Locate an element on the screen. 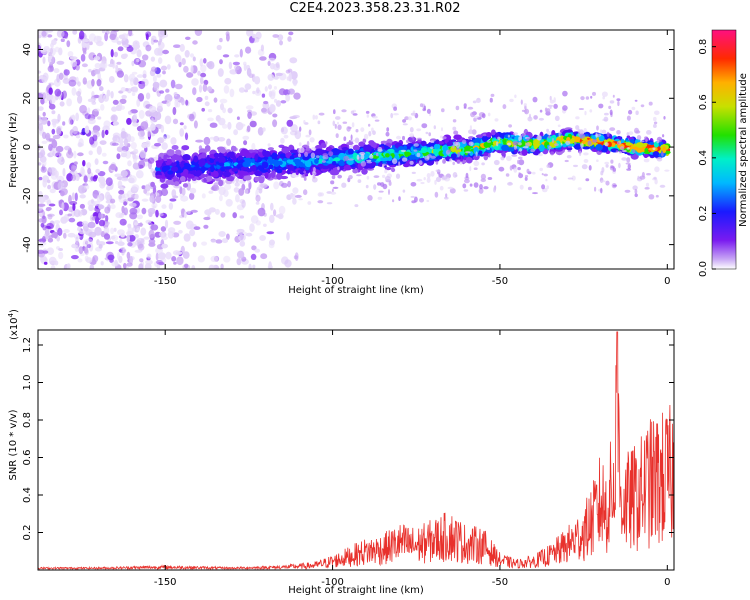  y-tick-label: 0 is located at coordinates (27, 147).